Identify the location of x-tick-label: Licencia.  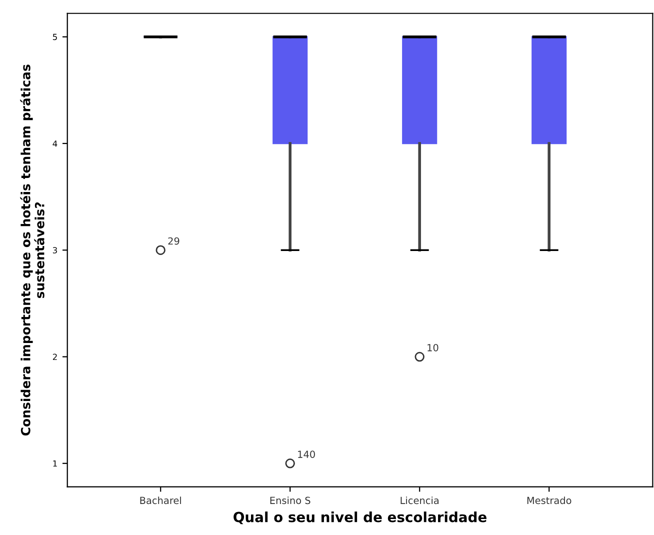
(419, 500).